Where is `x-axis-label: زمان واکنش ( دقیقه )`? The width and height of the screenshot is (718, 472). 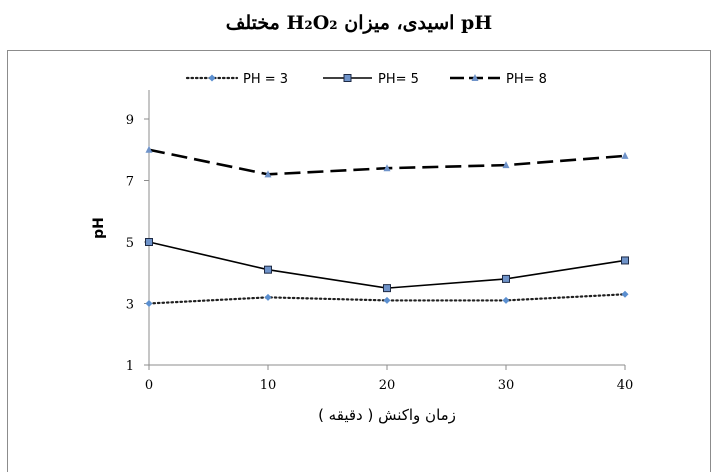
x-axis-label: زمان واکنش ( دقیقه ) is located at coordinates (387, 415).